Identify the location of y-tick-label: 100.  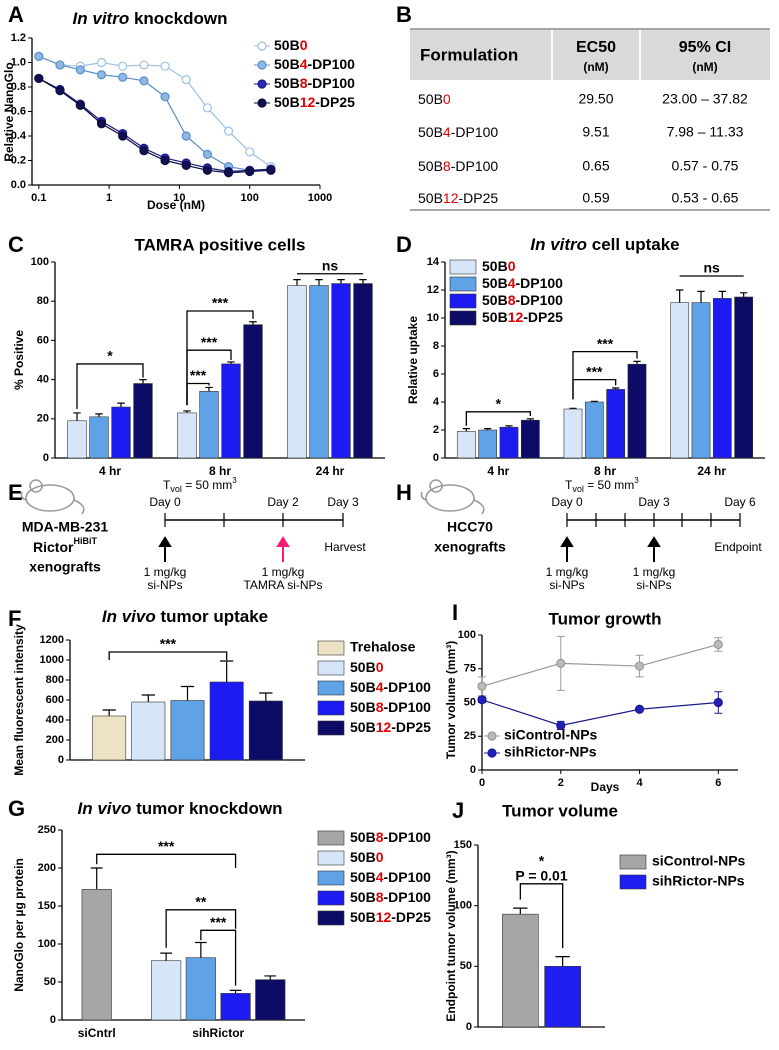
(40, 262).